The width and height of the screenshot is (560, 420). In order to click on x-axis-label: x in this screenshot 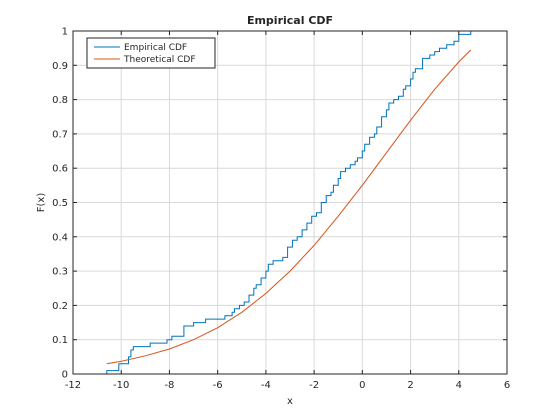, I will do `click(290, 401)`.